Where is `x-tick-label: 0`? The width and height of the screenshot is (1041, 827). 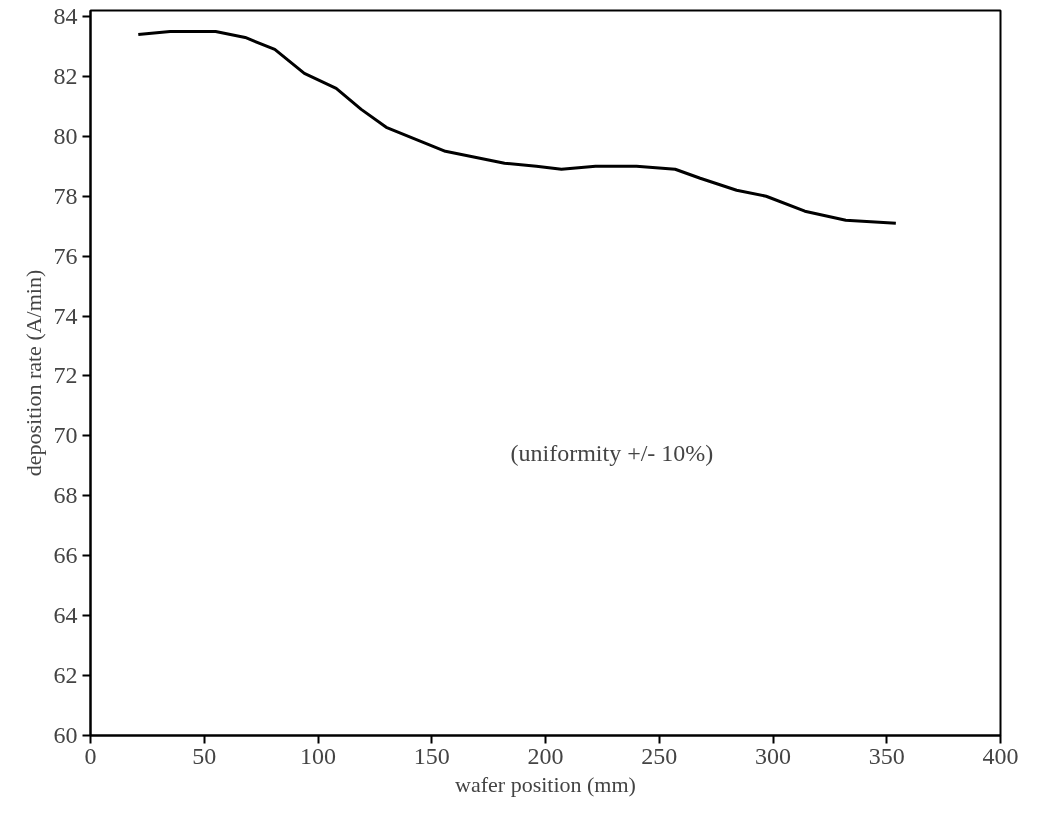 x-tick-label: 0 is located at coordinates (90, 755).